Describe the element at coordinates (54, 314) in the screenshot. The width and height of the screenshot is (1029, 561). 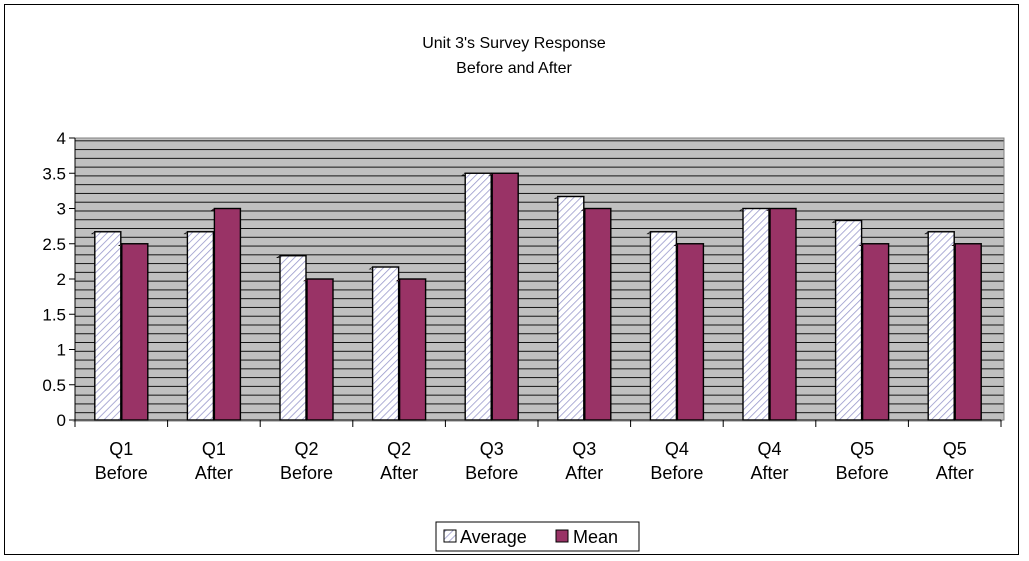
I see `y-tick-label: 1.5` at that location.